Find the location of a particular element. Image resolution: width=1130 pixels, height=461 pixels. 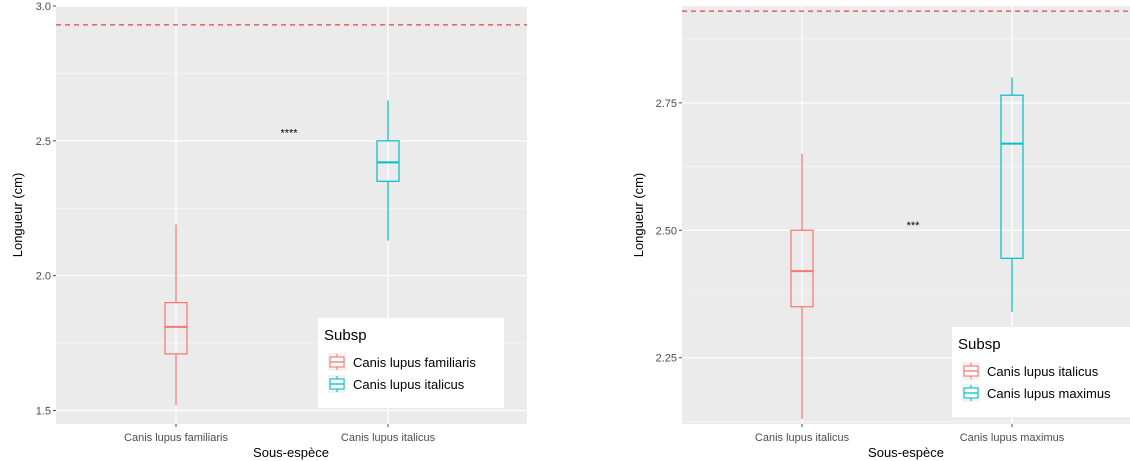

y-tick-label: 2.0 is located at coordinates (43, 277).